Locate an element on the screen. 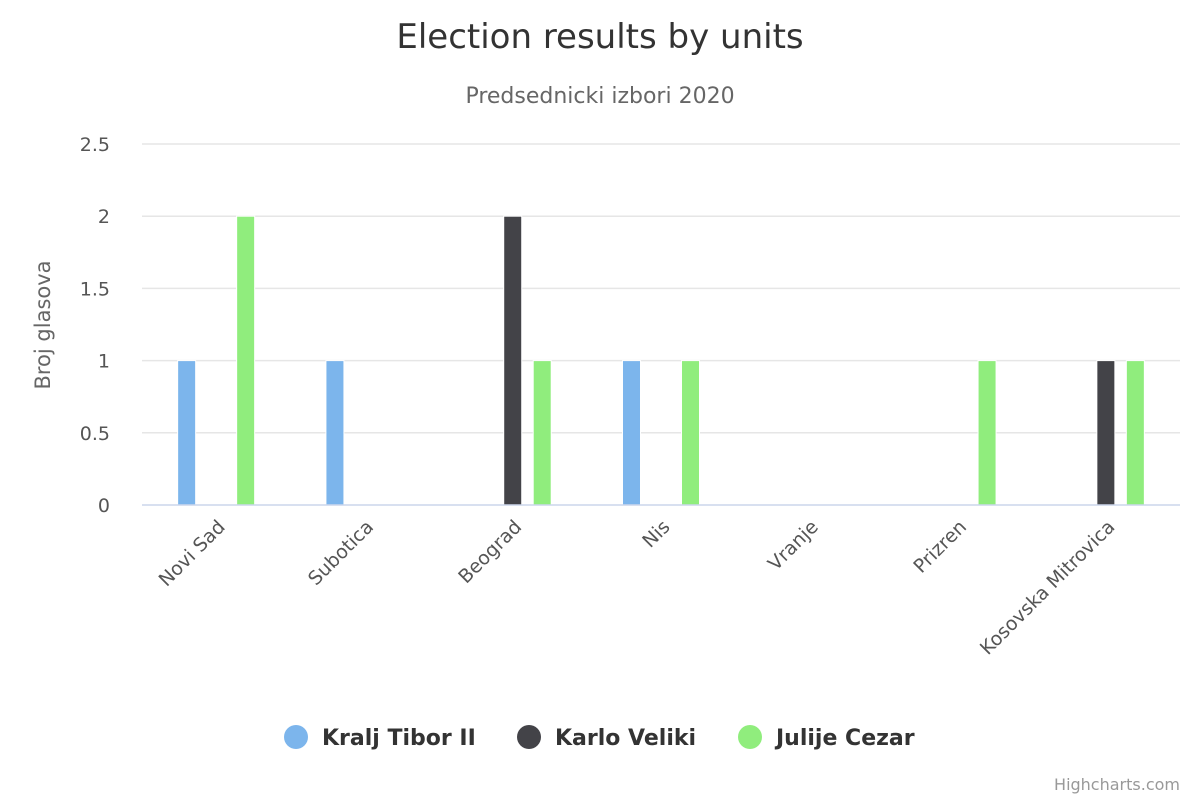  legend-label: Kralj Tibor II is located at coordinates (399, 738).